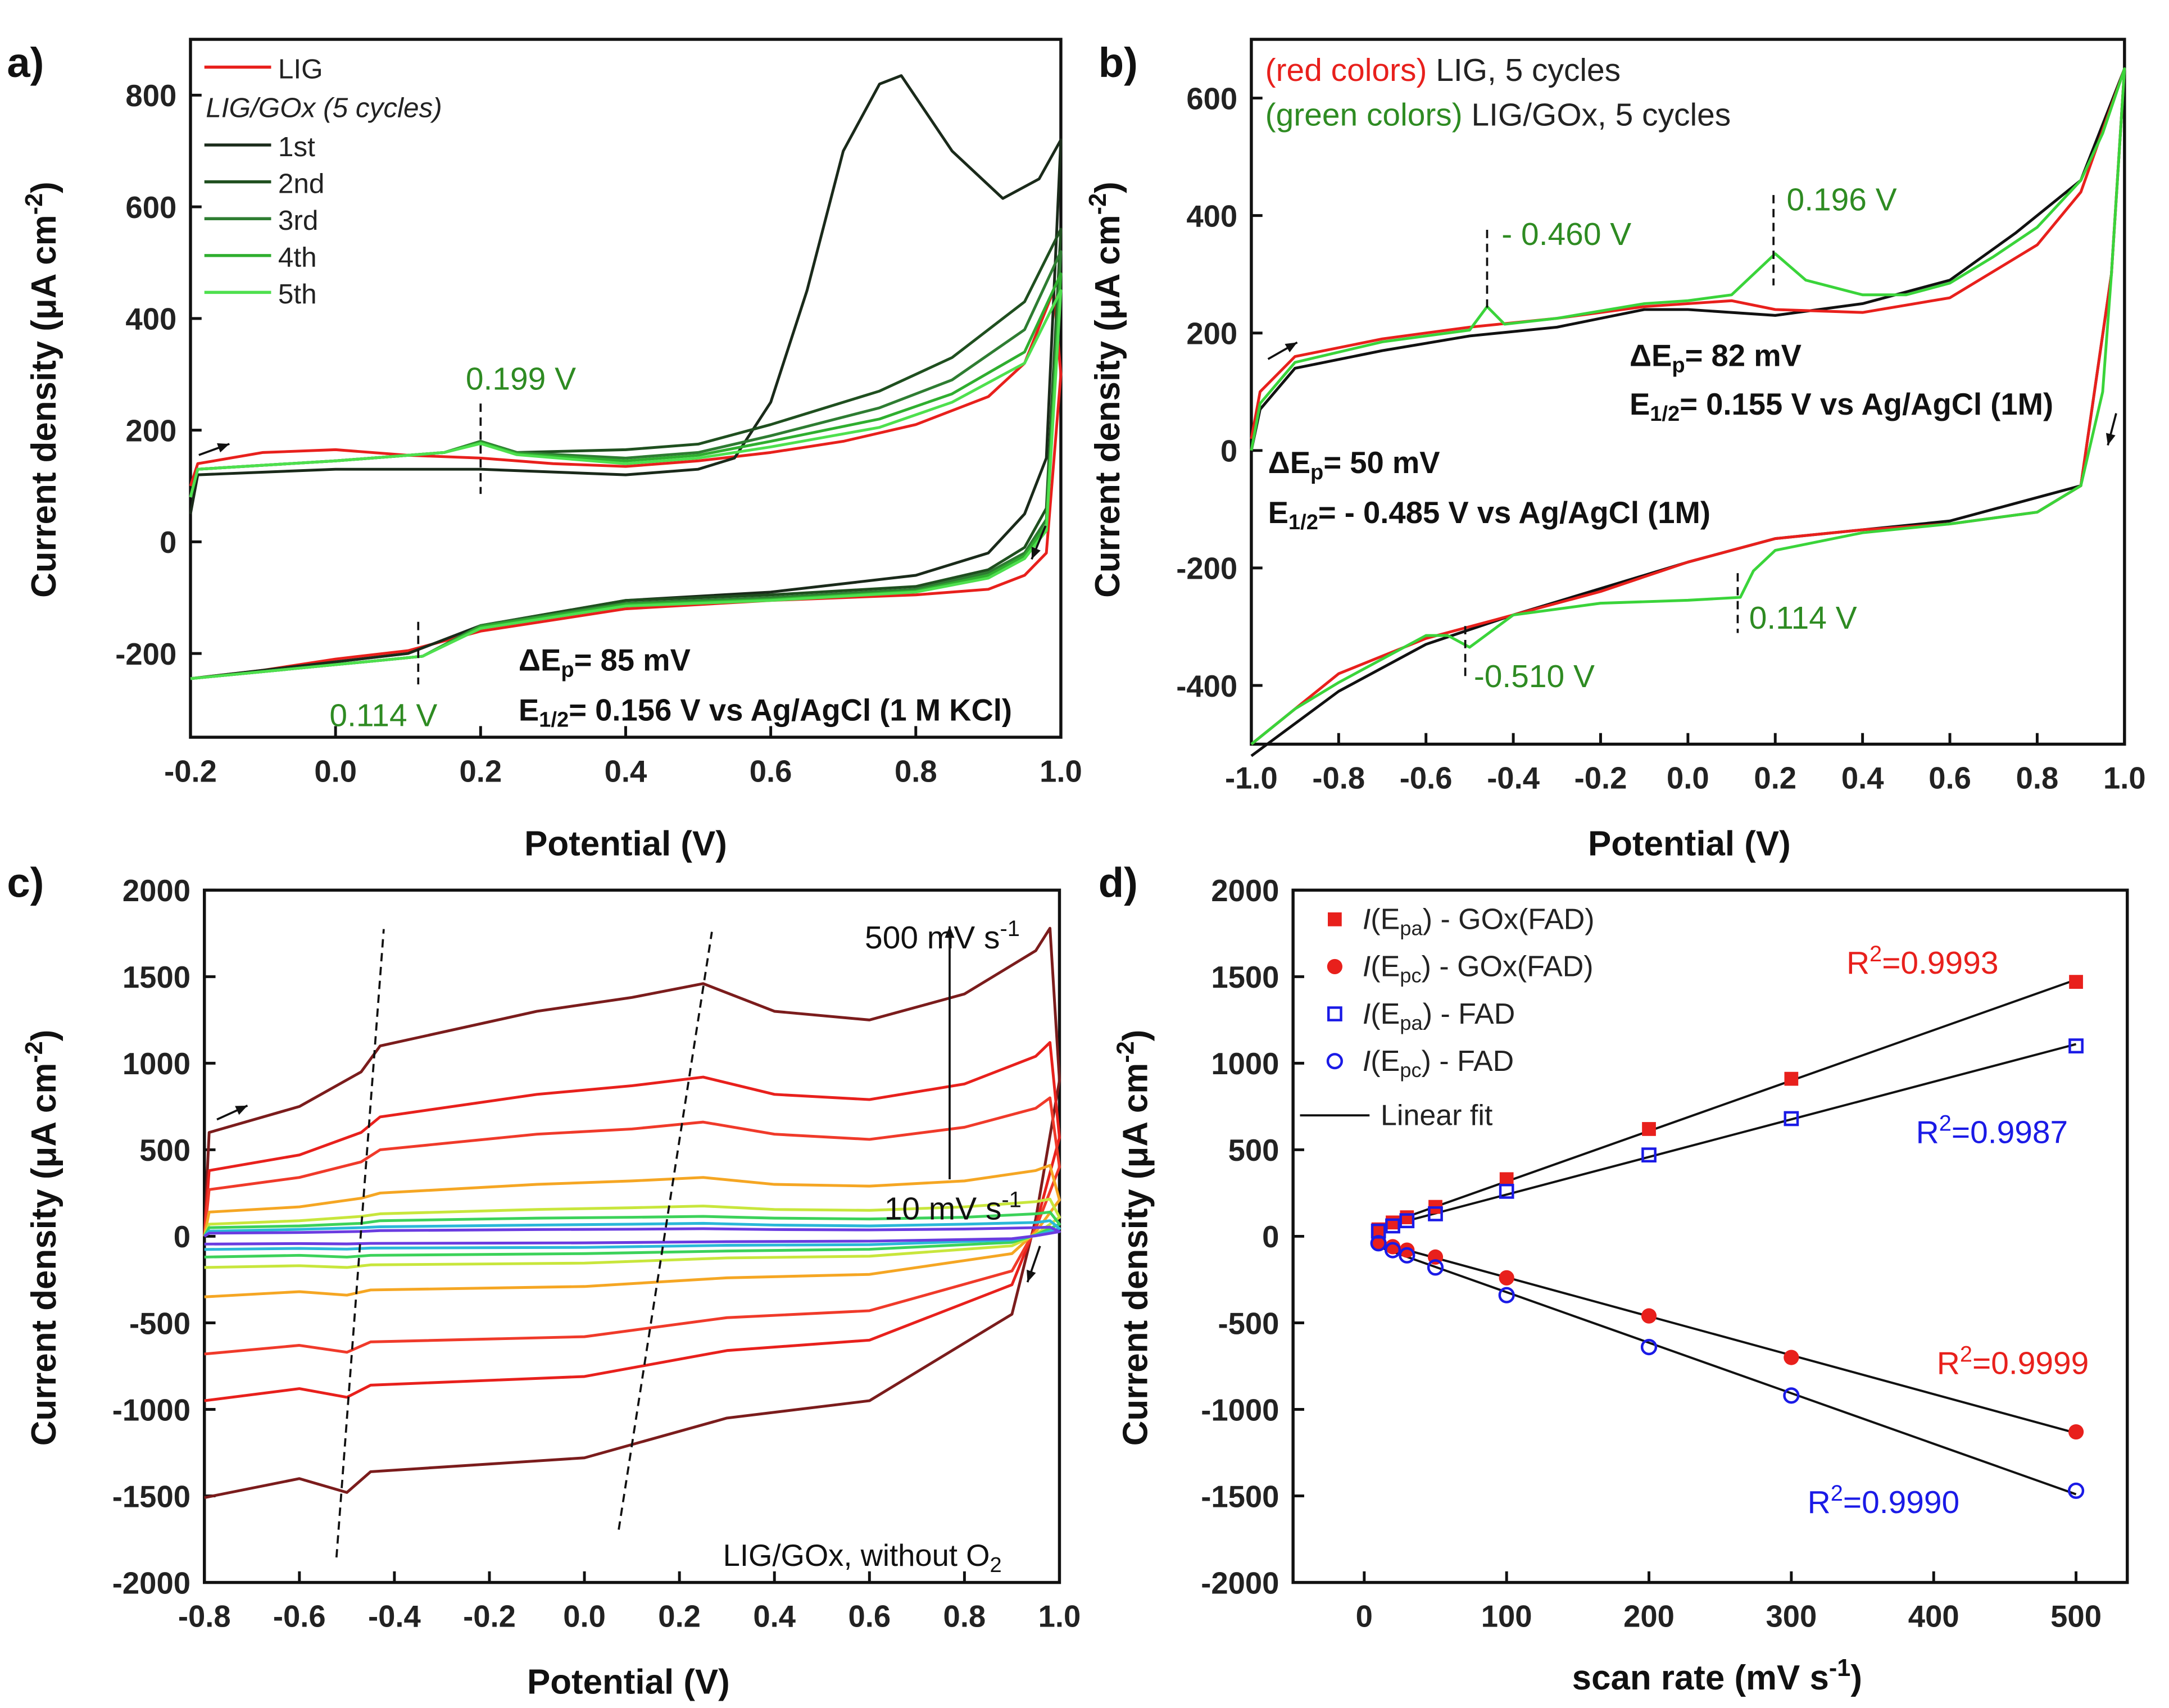 The height and width of the screenshot is (1708, 2169). What do you see at coordinates (1251, 778) in the screenshot?
I see `x-tick-label: -1.0` at bounding box center [1251, 778].